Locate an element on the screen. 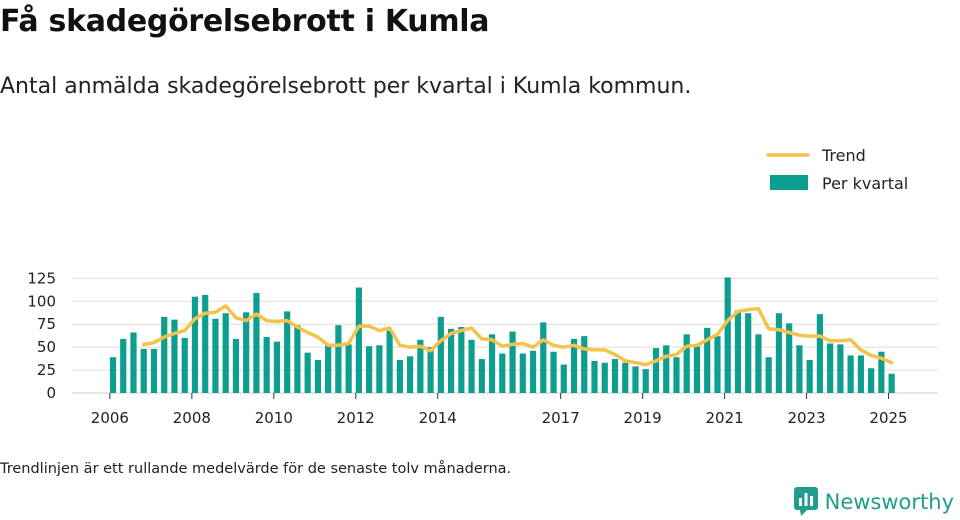 This screenshot has width=960, height=520. y-tick-label: 25 is located at coordinates (46, 370).